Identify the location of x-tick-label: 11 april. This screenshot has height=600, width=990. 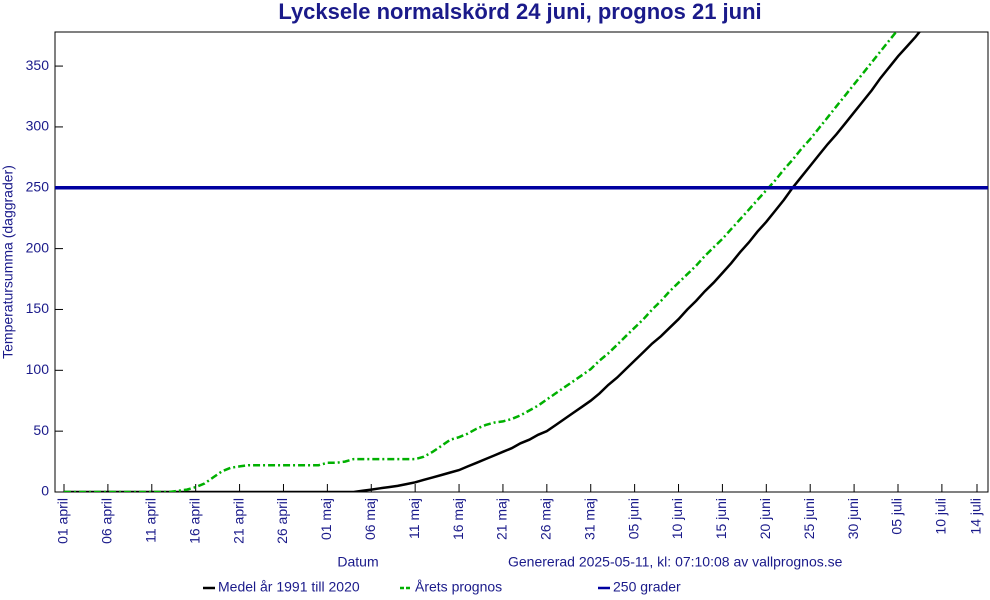
(150, 520).